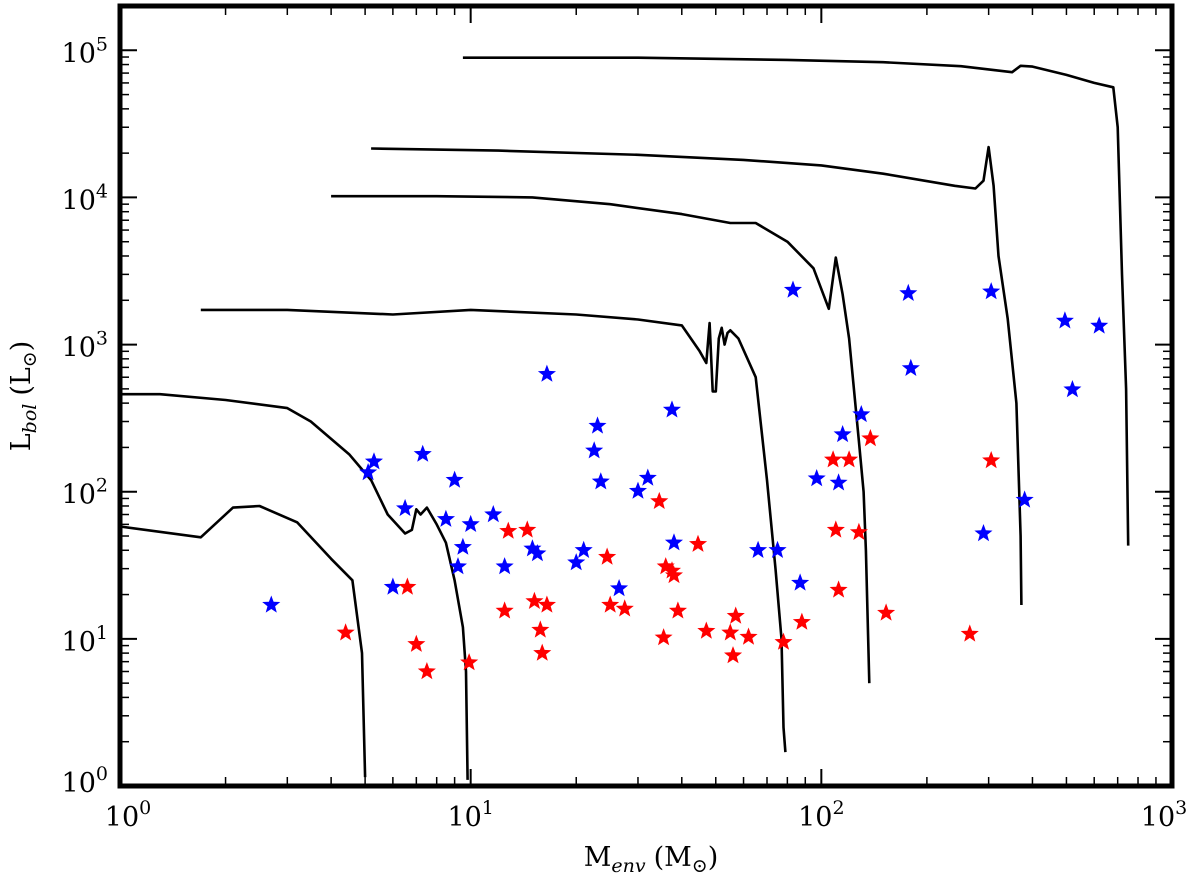 The height and width of the screenshot is (885, 1200). I want to click on y-axis-label-sun-sub: ⊙, so click(30, 359).